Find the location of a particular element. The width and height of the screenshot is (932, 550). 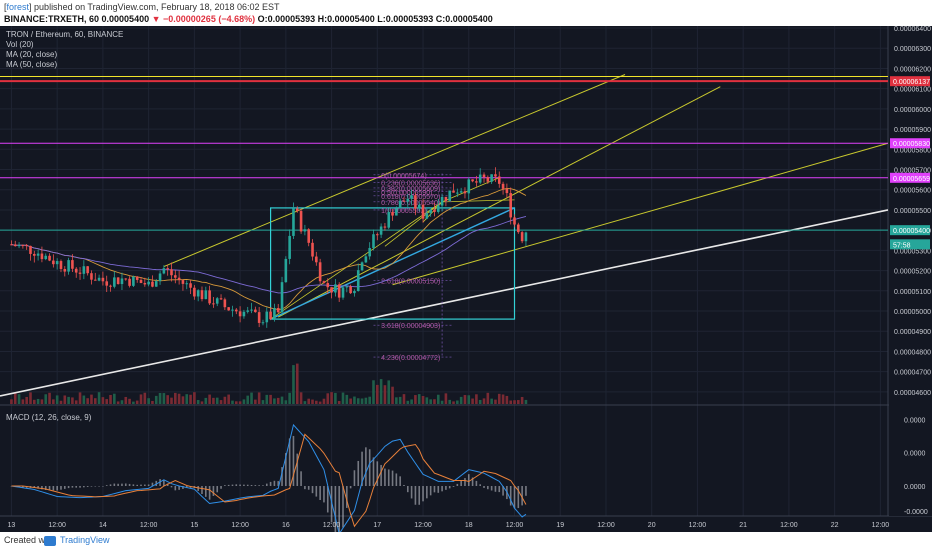

ma-50-line is located at coordinates (269, 254).